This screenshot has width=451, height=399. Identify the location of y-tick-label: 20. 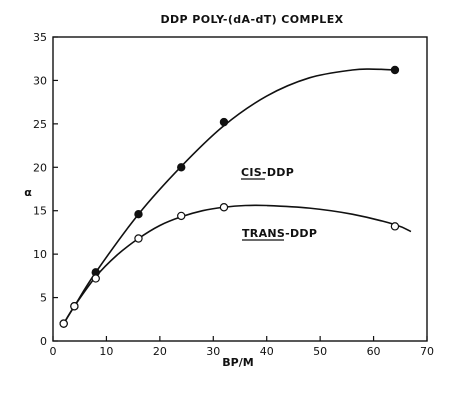
(40, 167).